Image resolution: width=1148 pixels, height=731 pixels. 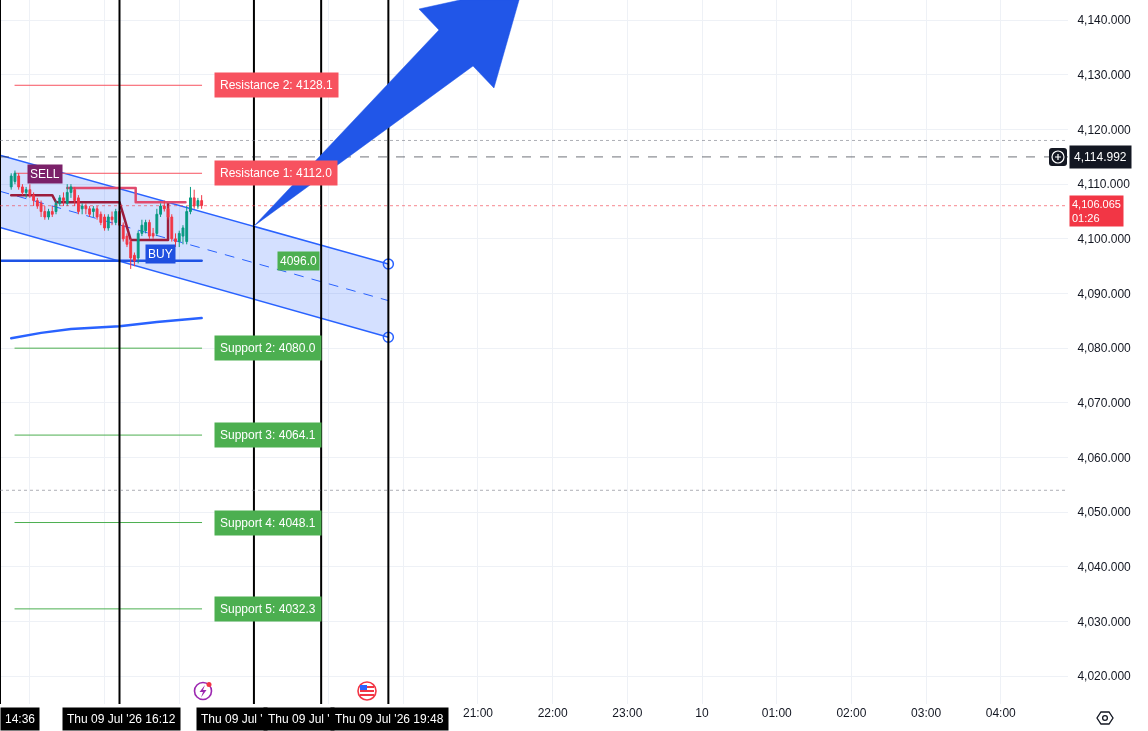 I want to click on series-label: Resistance 2: 4128.1, so click(x=277, y=85).